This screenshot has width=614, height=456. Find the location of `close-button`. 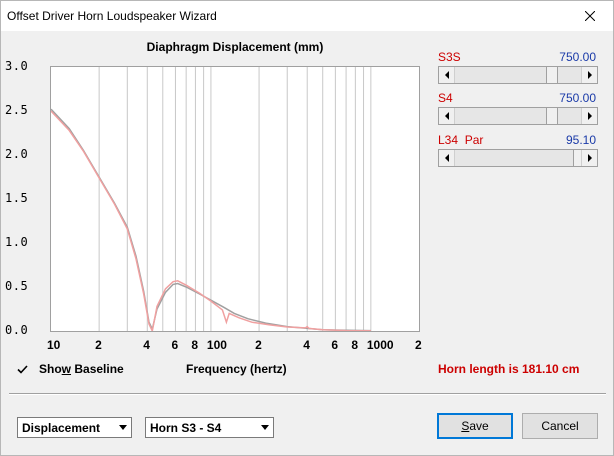

close-button is located at coordinates (590, 16).